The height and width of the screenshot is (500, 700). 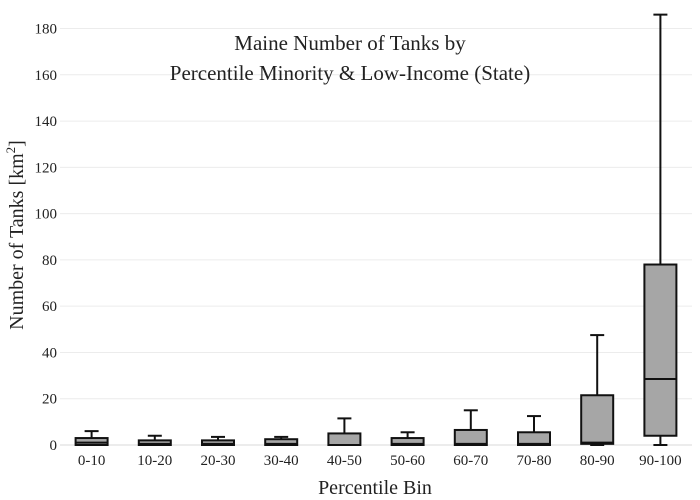 I want to click on x-tick-label-70-80: 70-80, so click(x=534, y=461).